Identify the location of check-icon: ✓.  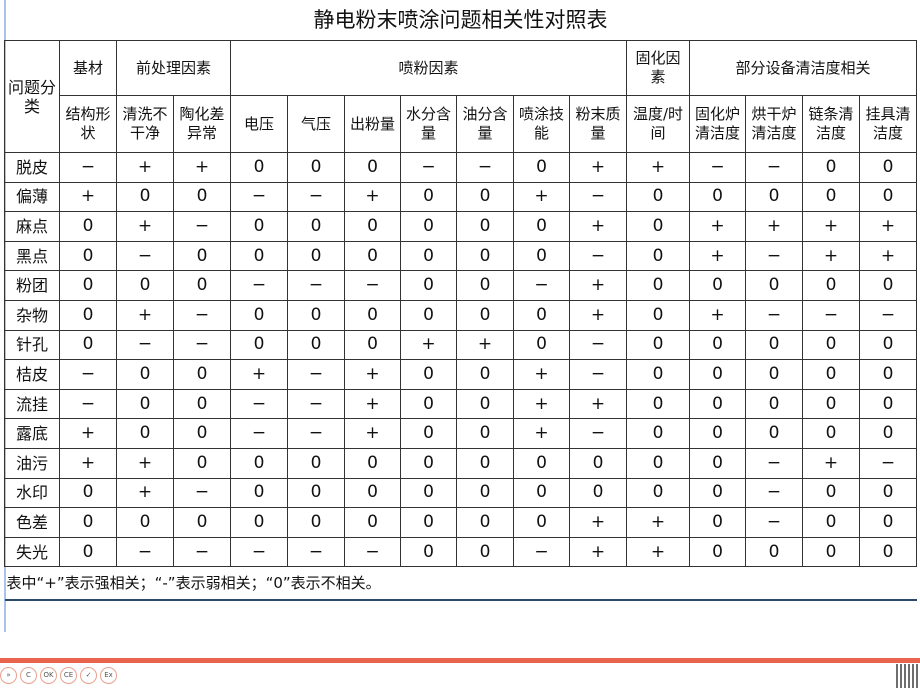
(88, 675).